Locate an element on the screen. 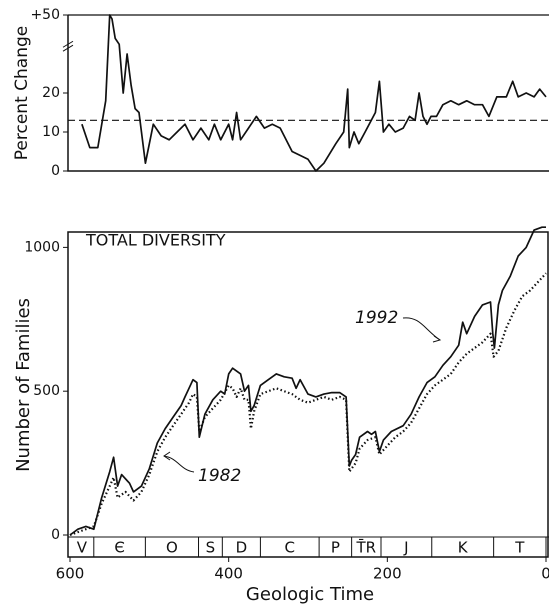 The width and height of the screenshot is (549, 607). x-axis-label: Geologic Time is located at coordinates (310, 594).